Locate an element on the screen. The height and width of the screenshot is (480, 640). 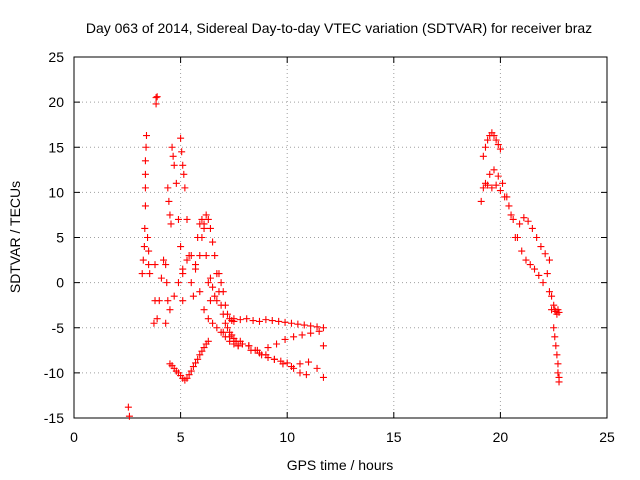
series-drop-22.6 is located at coordinates (555, 305).